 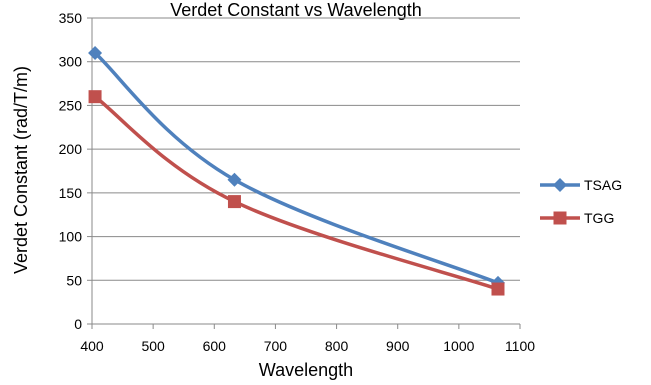 I want to click on chart-title: Verdet Constant vs Wavelength, so click(x=295, y=10).